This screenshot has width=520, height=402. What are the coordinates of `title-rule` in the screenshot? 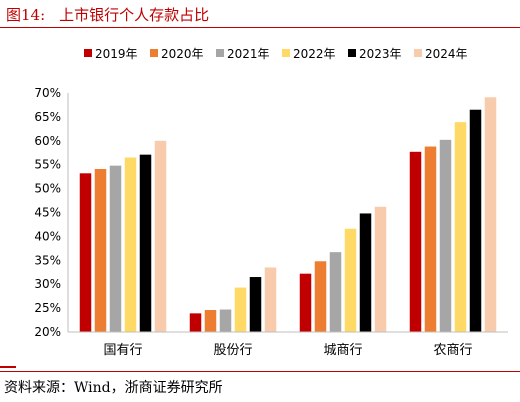 It's located at (260, 27).